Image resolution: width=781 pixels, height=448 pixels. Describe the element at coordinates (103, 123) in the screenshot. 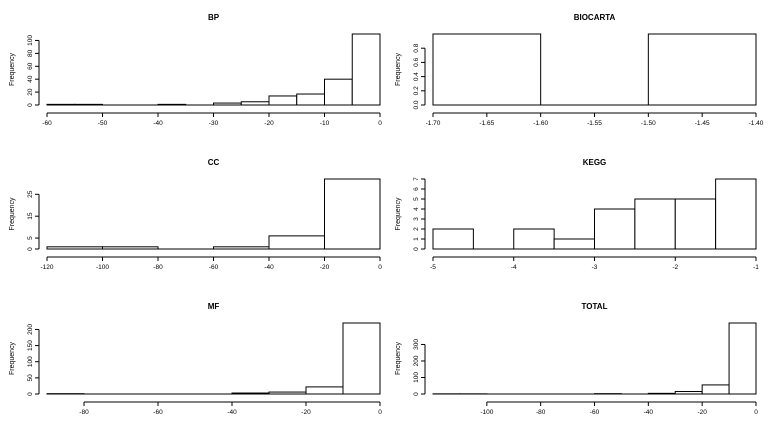

I see `bp-x-tick-label: -50` at that location.